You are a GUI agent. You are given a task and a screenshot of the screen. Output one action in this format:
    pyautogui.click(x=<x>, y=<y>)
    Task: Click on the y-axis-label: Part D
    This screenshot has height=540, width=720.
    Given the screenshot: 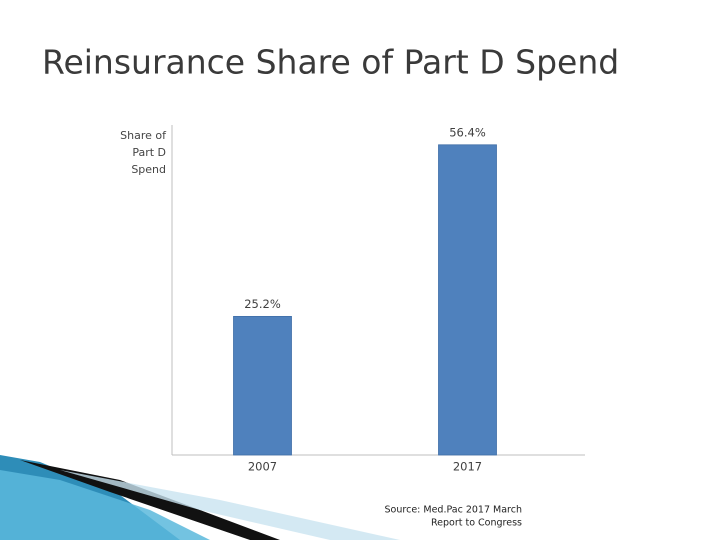 What is the action you would take?
    pyautogui.click(x=149, y=152)
    